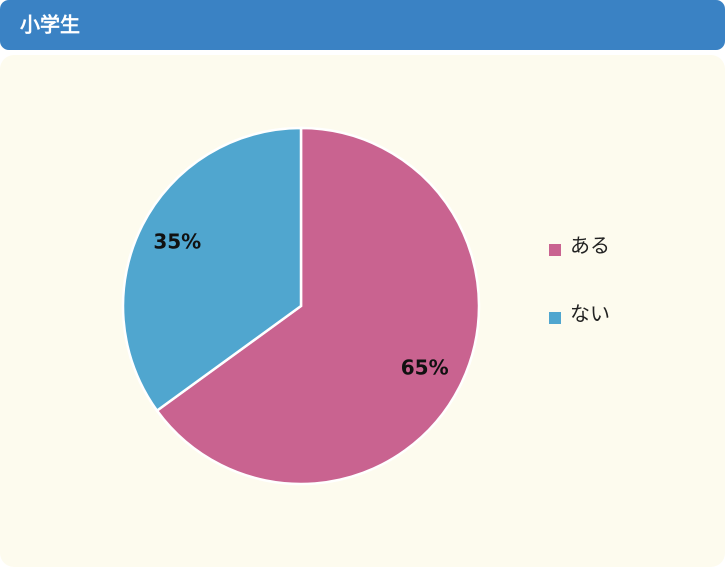 The height and width of the screenshot is (567, 725). What do you see at coordinates (590, 246) in the screenshot?
I see `legend-label: ある` at bounding box center [590, 246].